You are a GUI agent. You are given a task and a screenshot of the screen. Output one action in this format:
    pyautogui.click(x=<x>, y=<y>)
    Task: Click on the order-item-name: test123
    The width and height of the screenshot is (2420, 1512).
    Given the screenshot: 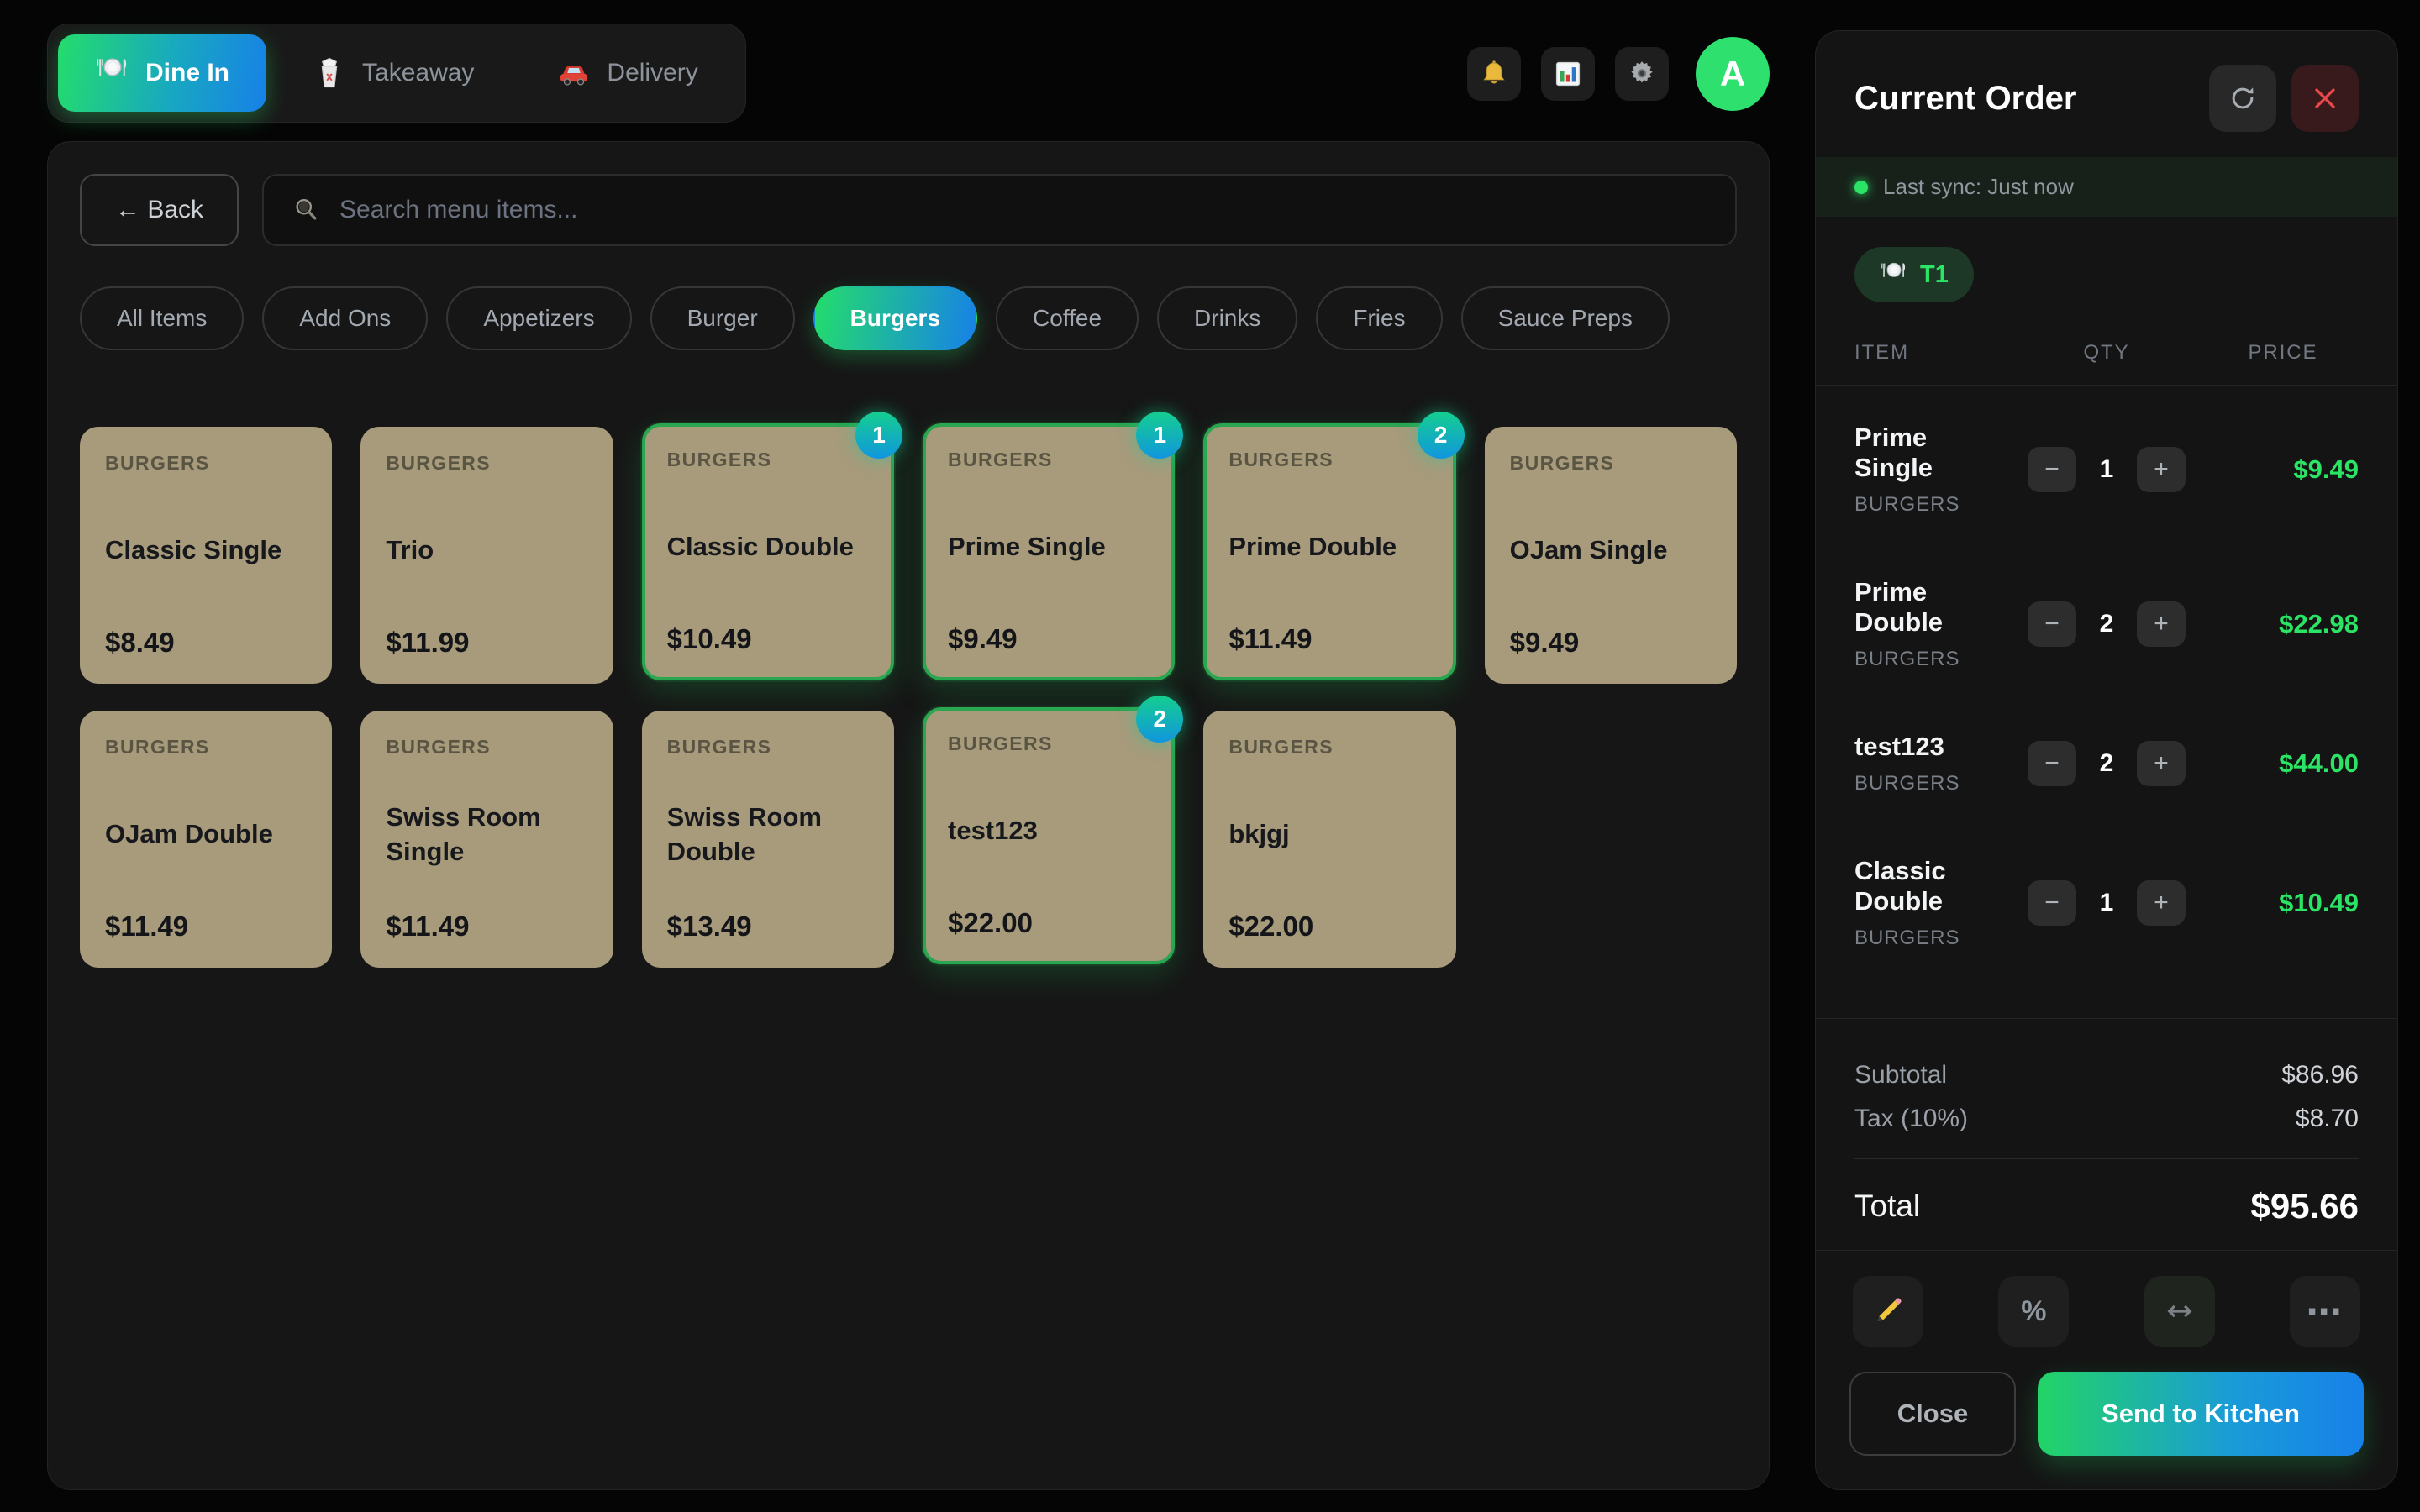 What is the action you would take?
    pyautogui.click(x=1899, y=746)
    